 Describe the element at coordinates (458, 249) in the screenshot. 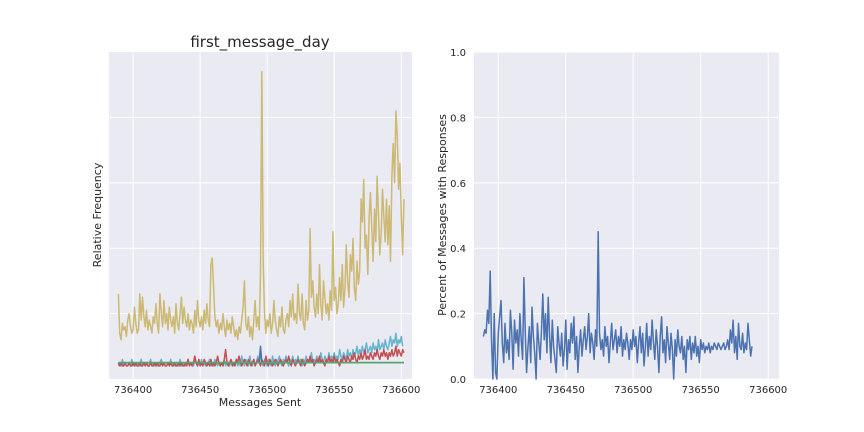

I see `right-y-tick-label: 0.4` at that location.